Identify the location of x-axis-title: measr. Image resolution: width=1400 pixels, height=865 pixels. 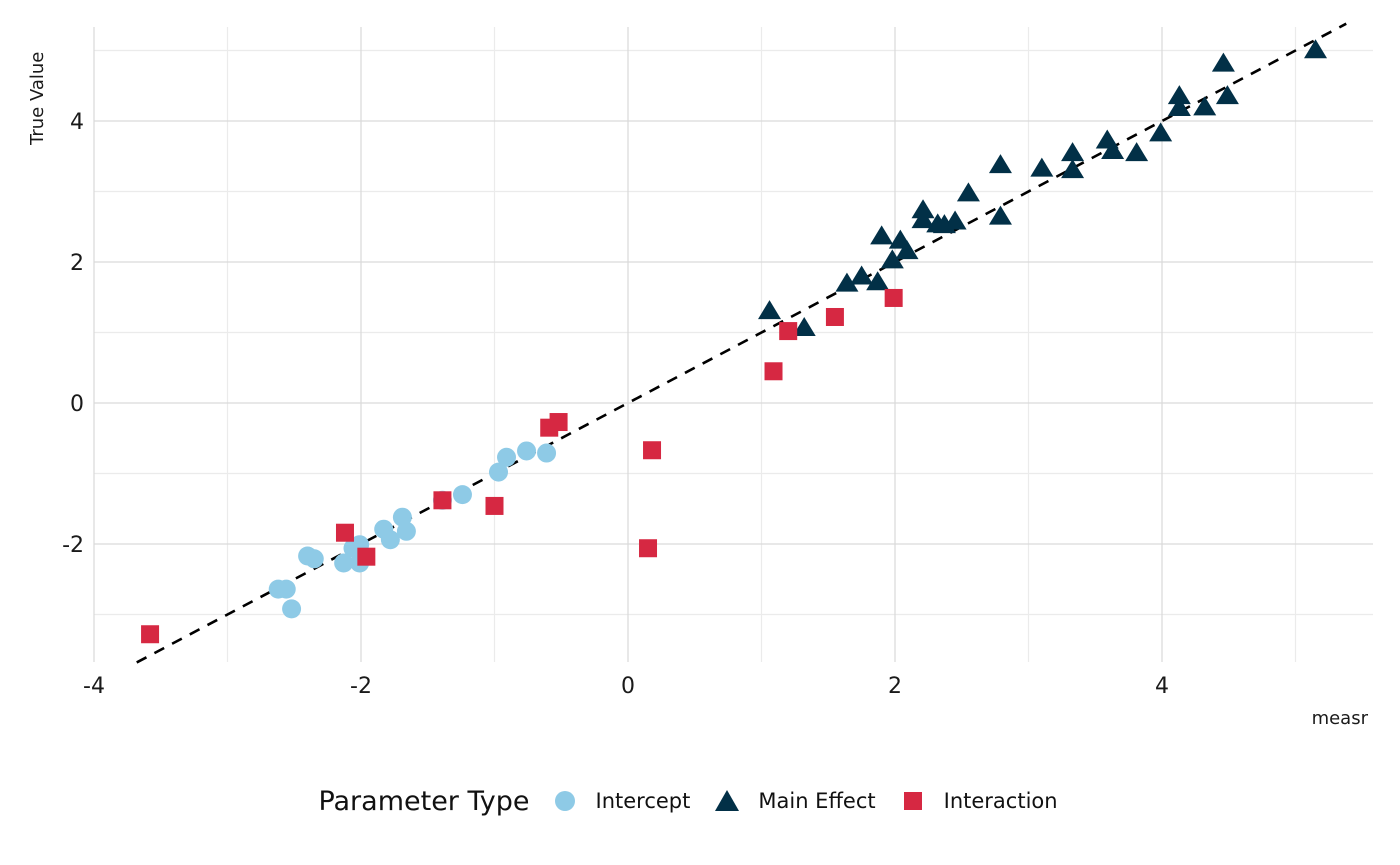
(1340, 718).